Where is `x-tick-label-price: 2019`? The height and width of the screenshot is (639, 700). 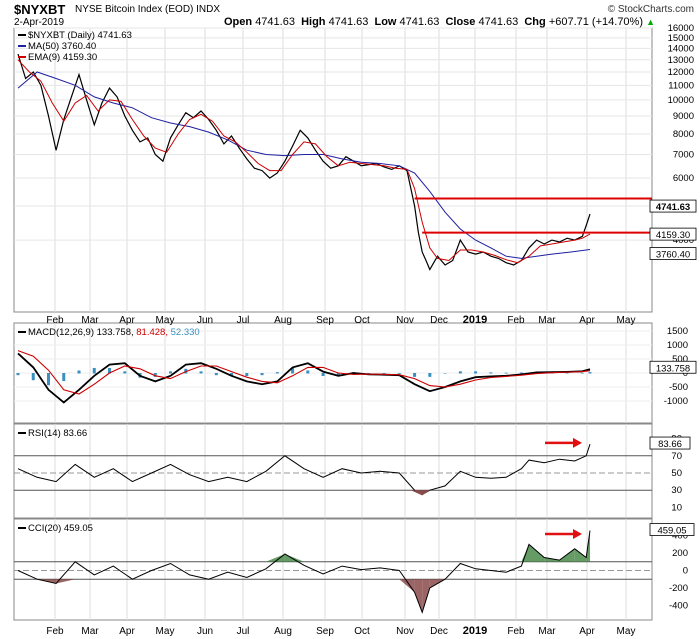
x-tick-label-price: 2019 is located at coordinates (475, 320).